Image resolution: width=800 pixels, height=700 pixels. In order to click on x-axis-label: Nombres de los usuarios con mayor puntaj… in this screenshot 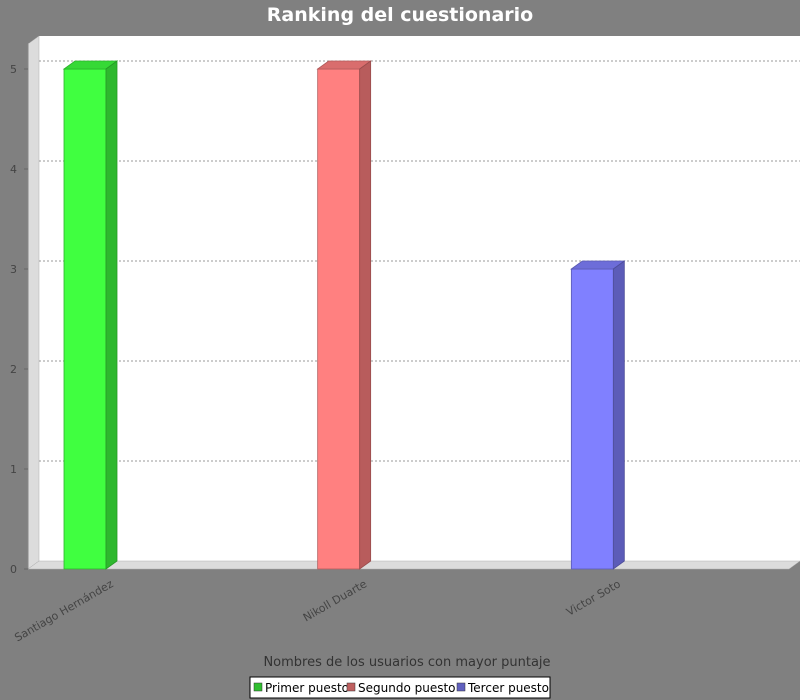, I will do `click(406, 662)`.